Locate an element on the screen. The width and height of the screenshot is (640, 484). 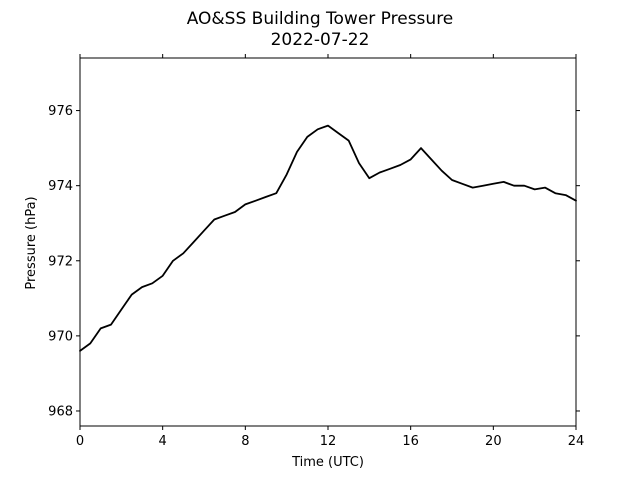
x-tick-label: 16 is located at coordinates (410, 441).